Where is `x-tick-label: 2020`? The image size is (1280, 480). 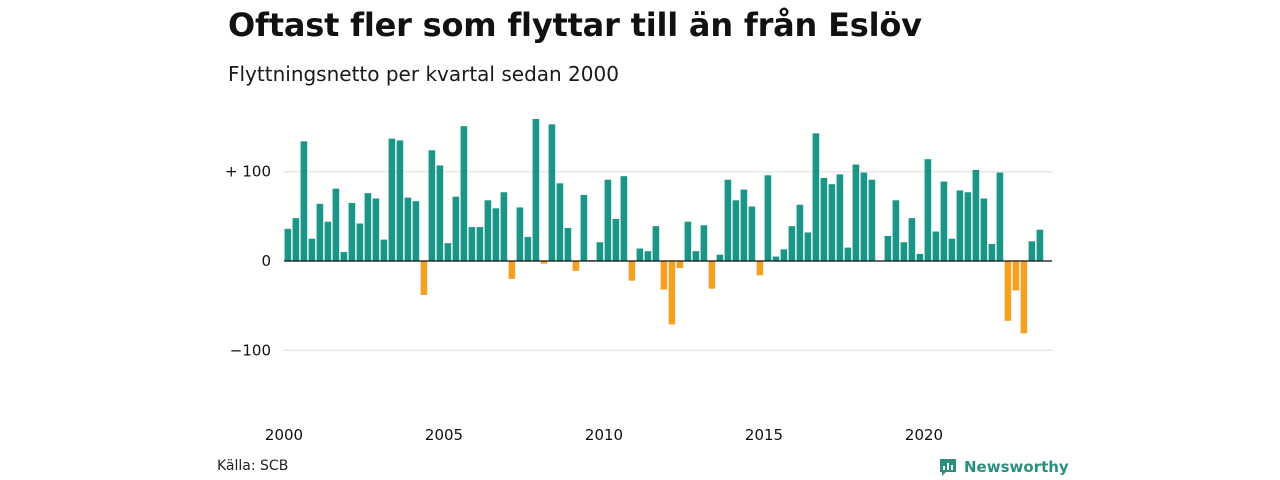 x-tick-label: 2020 is located at coordinates (924, 435).